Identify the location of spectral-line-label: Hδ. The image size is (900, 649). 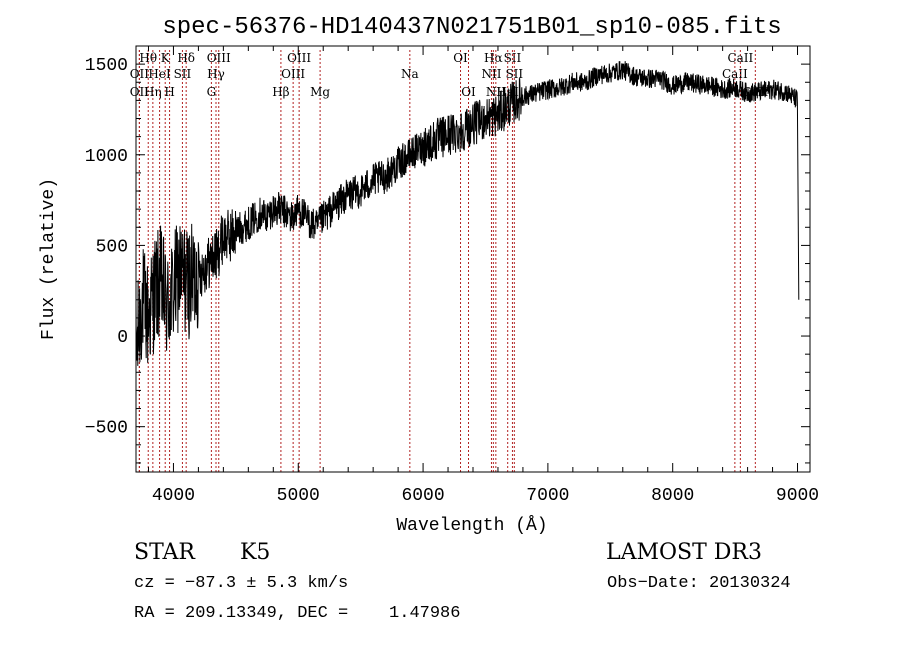
(186, 58).